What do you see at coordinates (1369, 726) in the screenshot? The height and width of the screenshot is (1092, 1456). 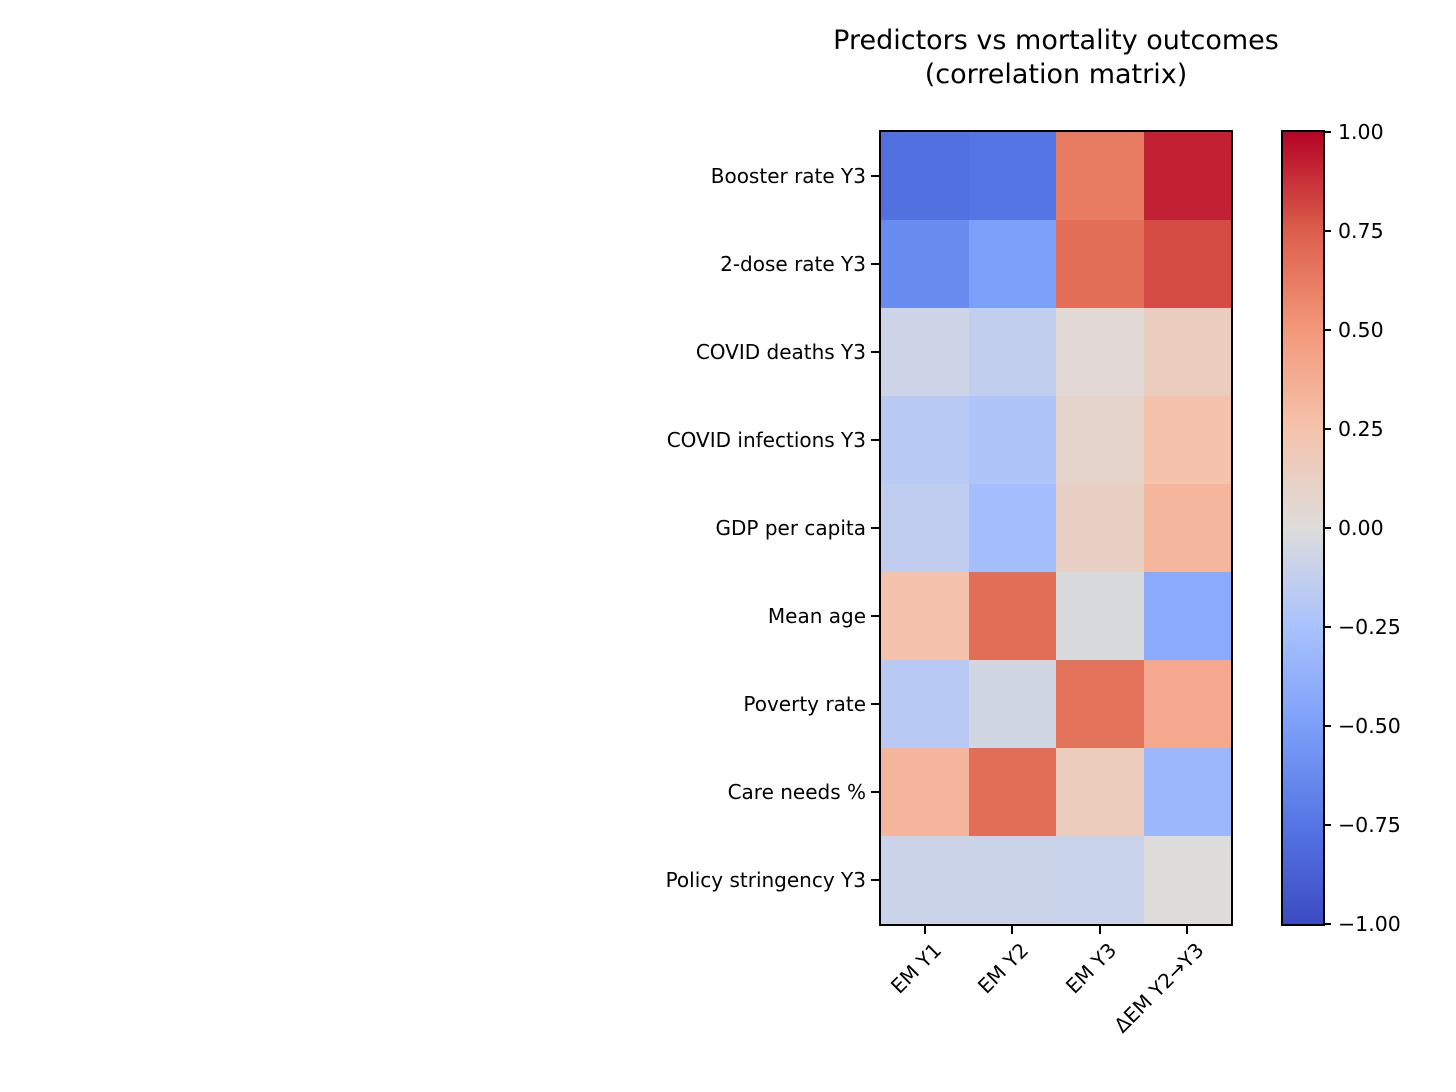 I see `colorbar-tick-label: −0.50` at bounding box center [1369, 726].